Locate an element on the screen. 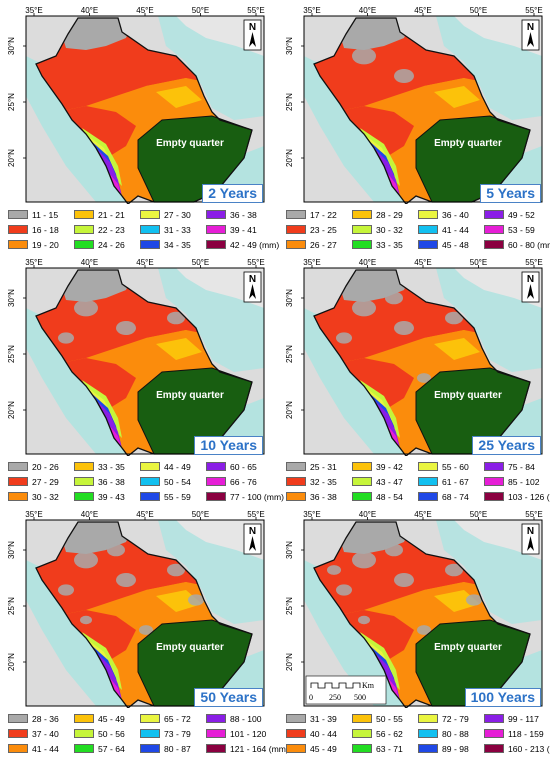 The image size is (550, 765). legend-label: 21 - 21 is located at coordinates (111, 214).